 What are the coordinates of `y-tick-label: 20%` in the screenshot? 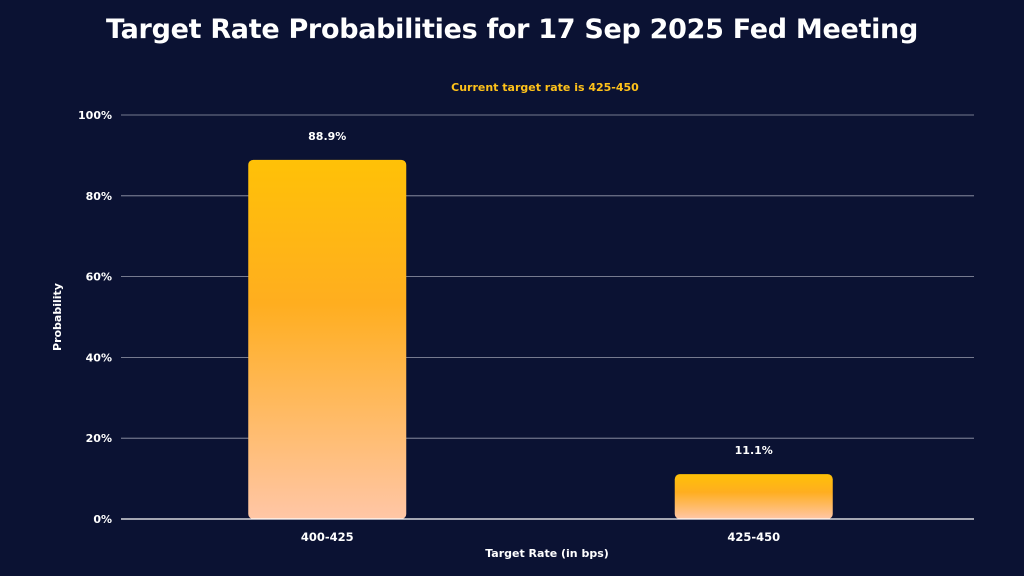 It's located at (99, 438).